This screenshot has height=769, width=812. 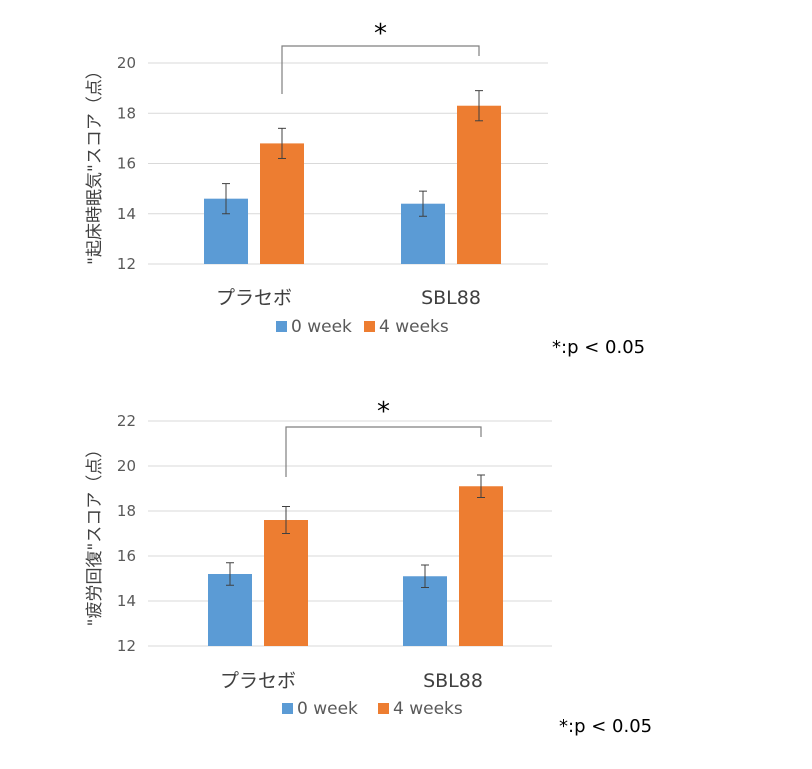 I want to click on chart1-significance-bracket, so click(x=380, y=69).